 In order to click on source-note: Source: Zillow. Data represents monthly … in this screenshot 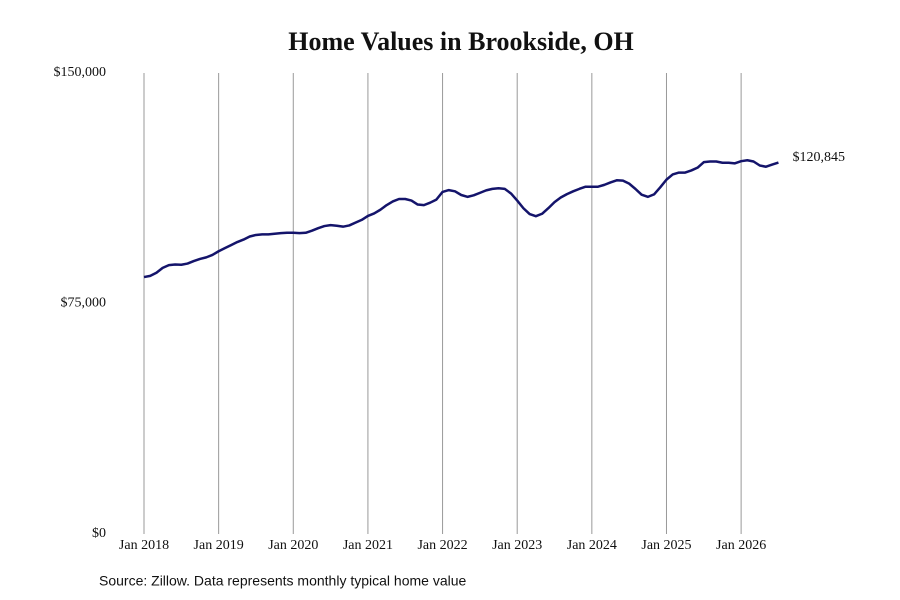, I will do `click(282, 581)`.